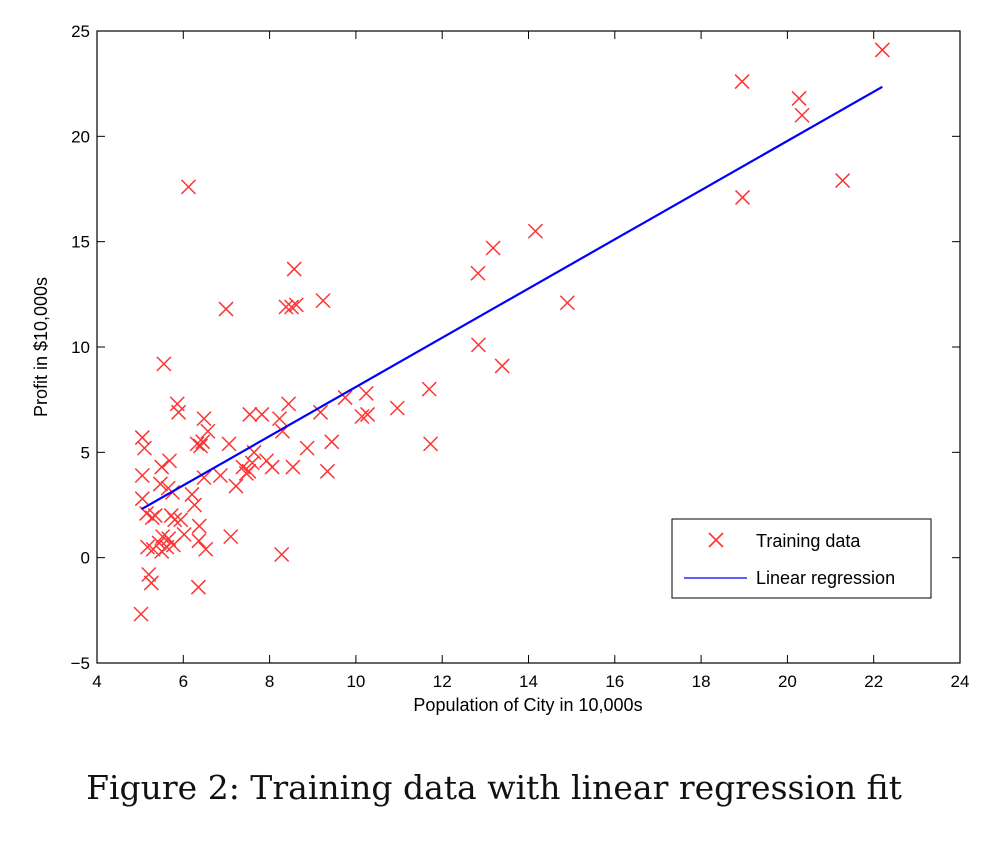  I want to click on x-tick-label: 20, so click(787, 681).